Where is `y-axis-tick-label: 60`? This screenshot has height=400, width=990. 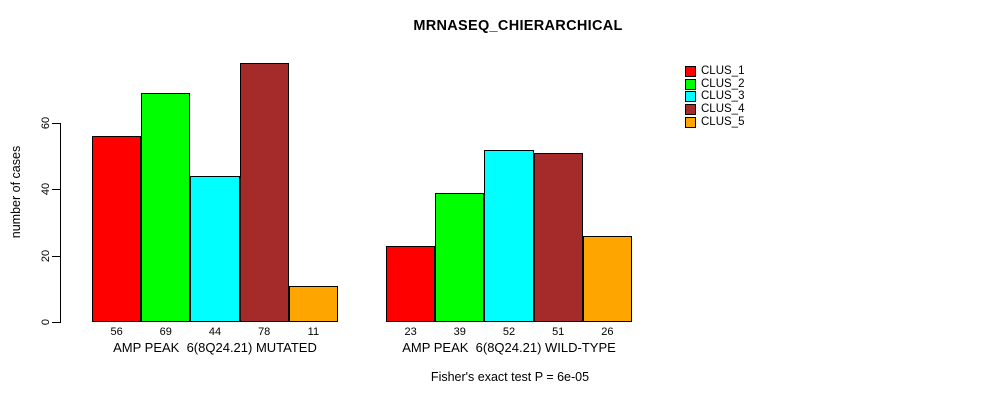 y-axis-tick-label: 60 is located at coordinates (46, 123).